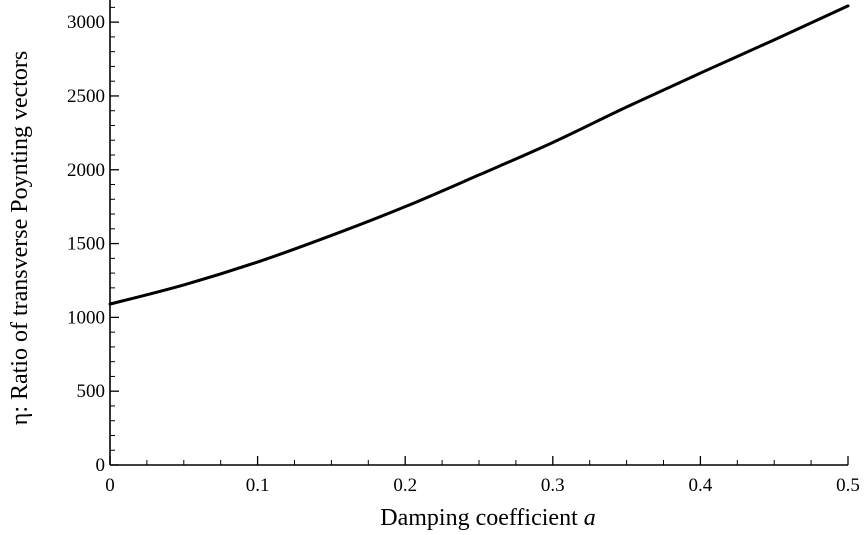 The height and width of the screenshot is (535, 865). Describe the element at coordinates (101, 465) in the screenshot. I see `y-tick-label: 0` at that location.